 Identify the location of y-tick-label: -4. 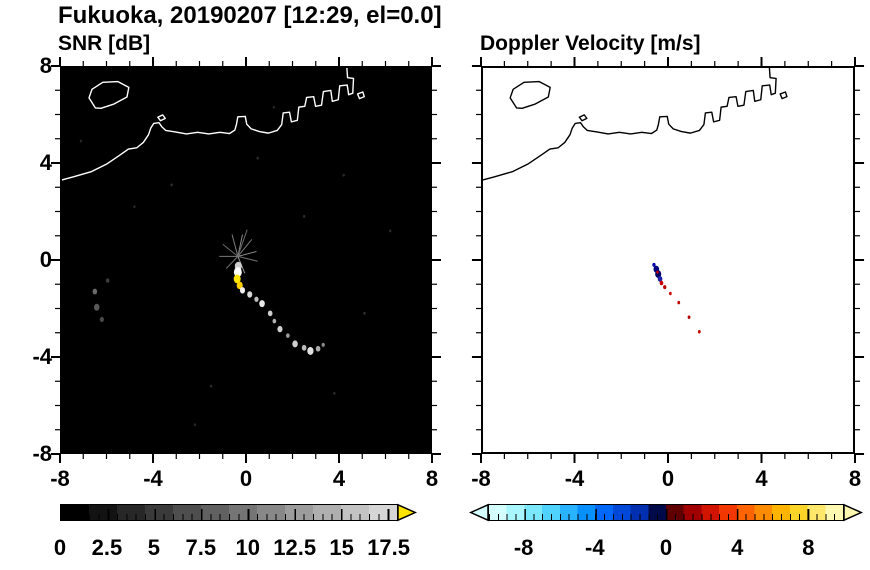
(42, 356).